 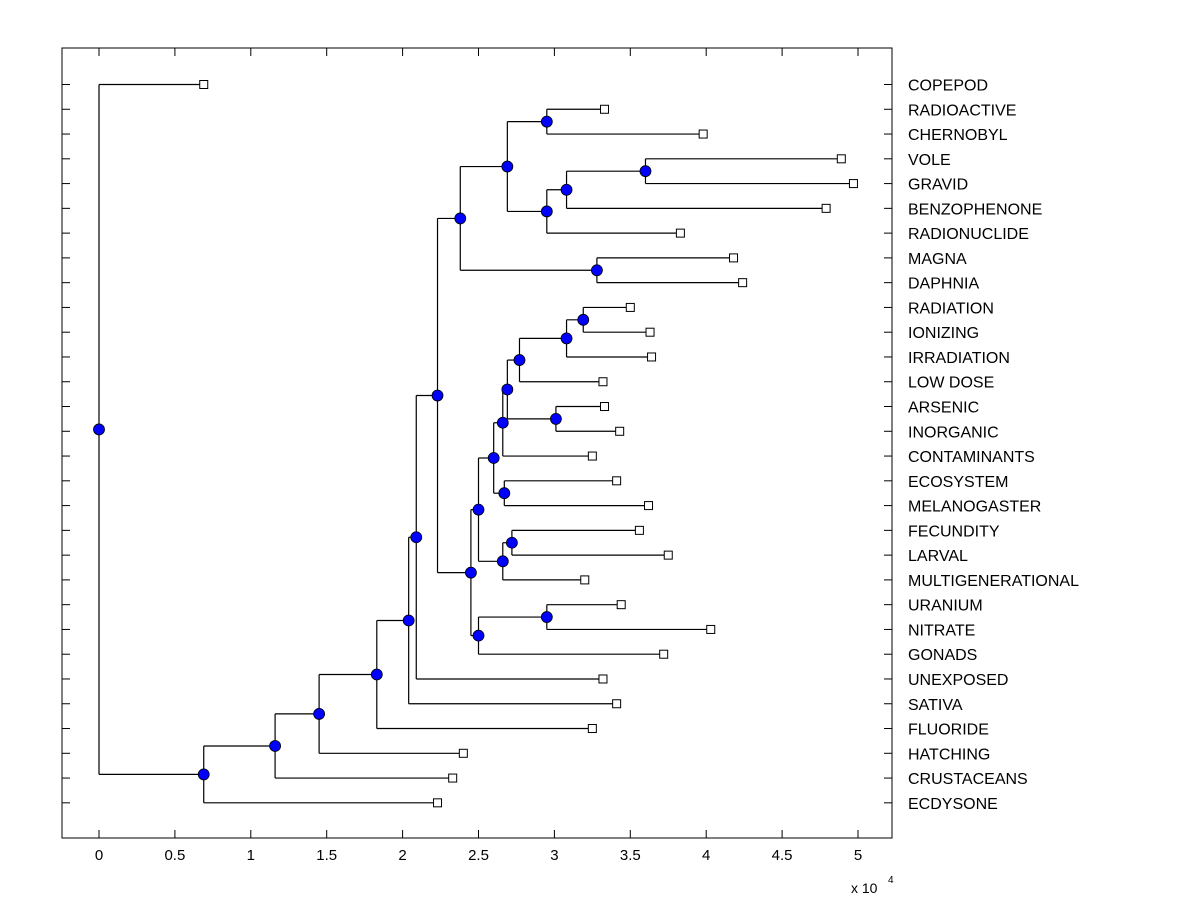 I want to click on x-tick-label: 3, so click(x=554, y=855).